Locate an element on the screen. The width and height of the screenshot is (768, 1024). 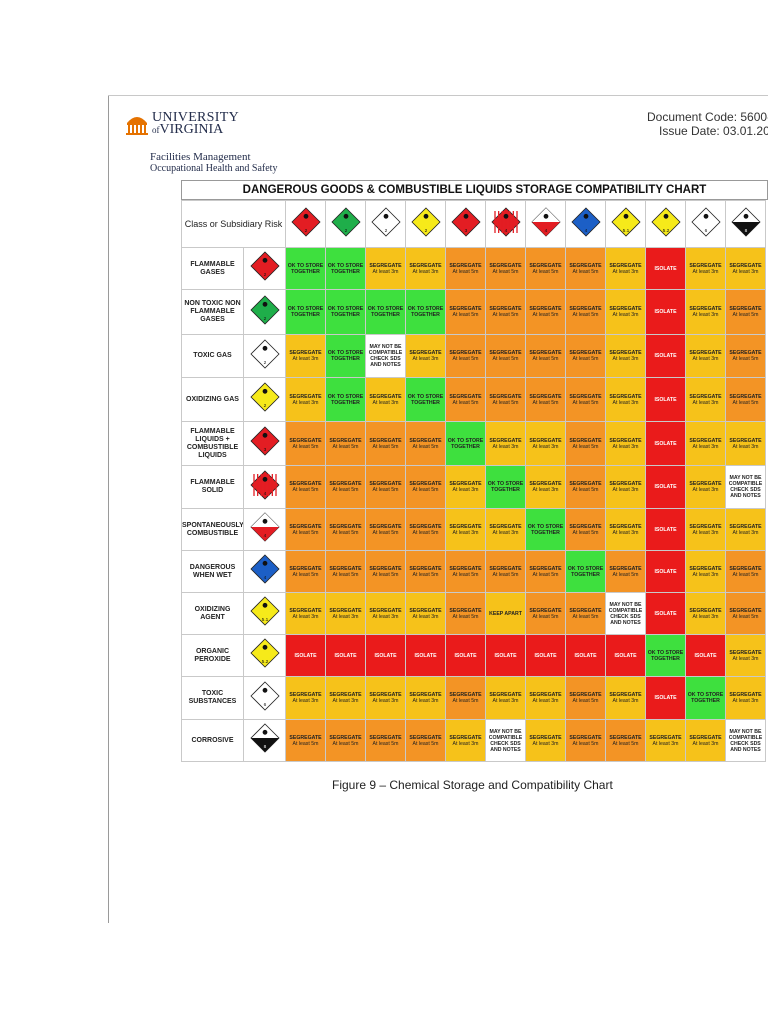
document-code: Document Code: 5600-1 is located at coordinates (707, 117).